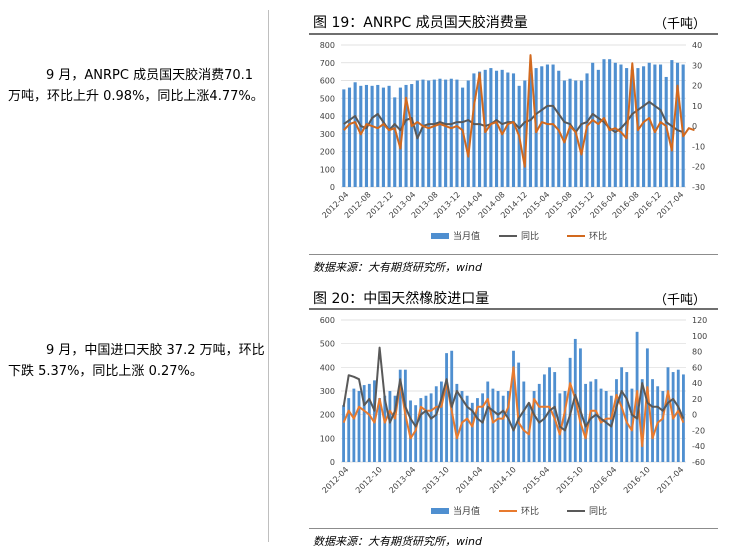  What do you see at coordinates (530, 511) in the screenshot?
I see `fig20-legend-label: 环比` at bounding box center [530, 511].